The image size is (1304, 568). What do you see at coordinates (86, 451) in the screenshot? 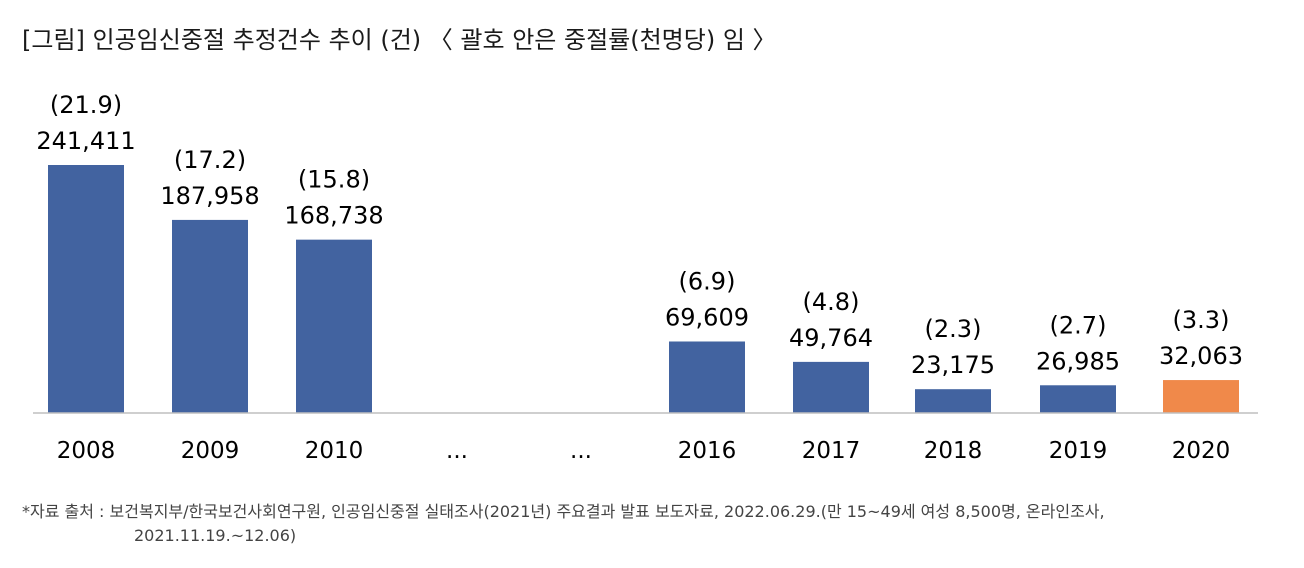
I see `x-tick-label: 2008` at bounding box center [86, 451].